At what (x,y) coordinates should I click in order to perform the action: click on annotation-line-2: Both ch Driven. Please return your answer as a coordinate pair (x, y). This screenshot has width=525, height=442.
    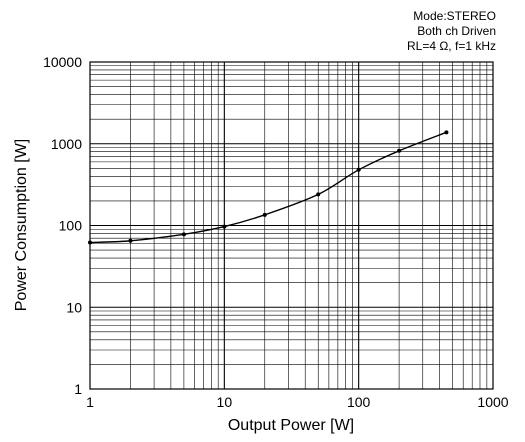
    Looking at the image, I should click on (456, 31).